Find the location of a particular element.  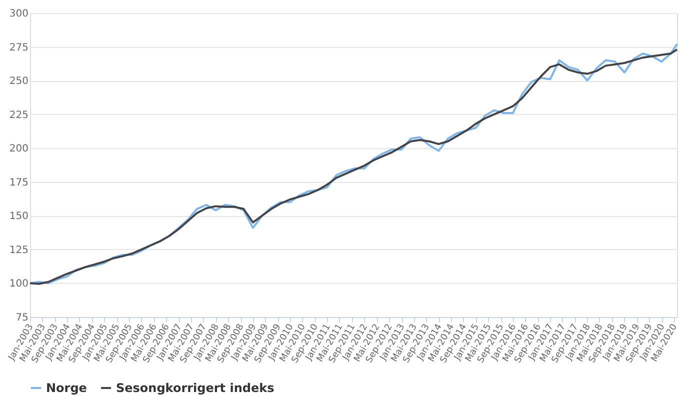

legend-label: Sesongkorrigert indeks is located at coordinates (195, 388).